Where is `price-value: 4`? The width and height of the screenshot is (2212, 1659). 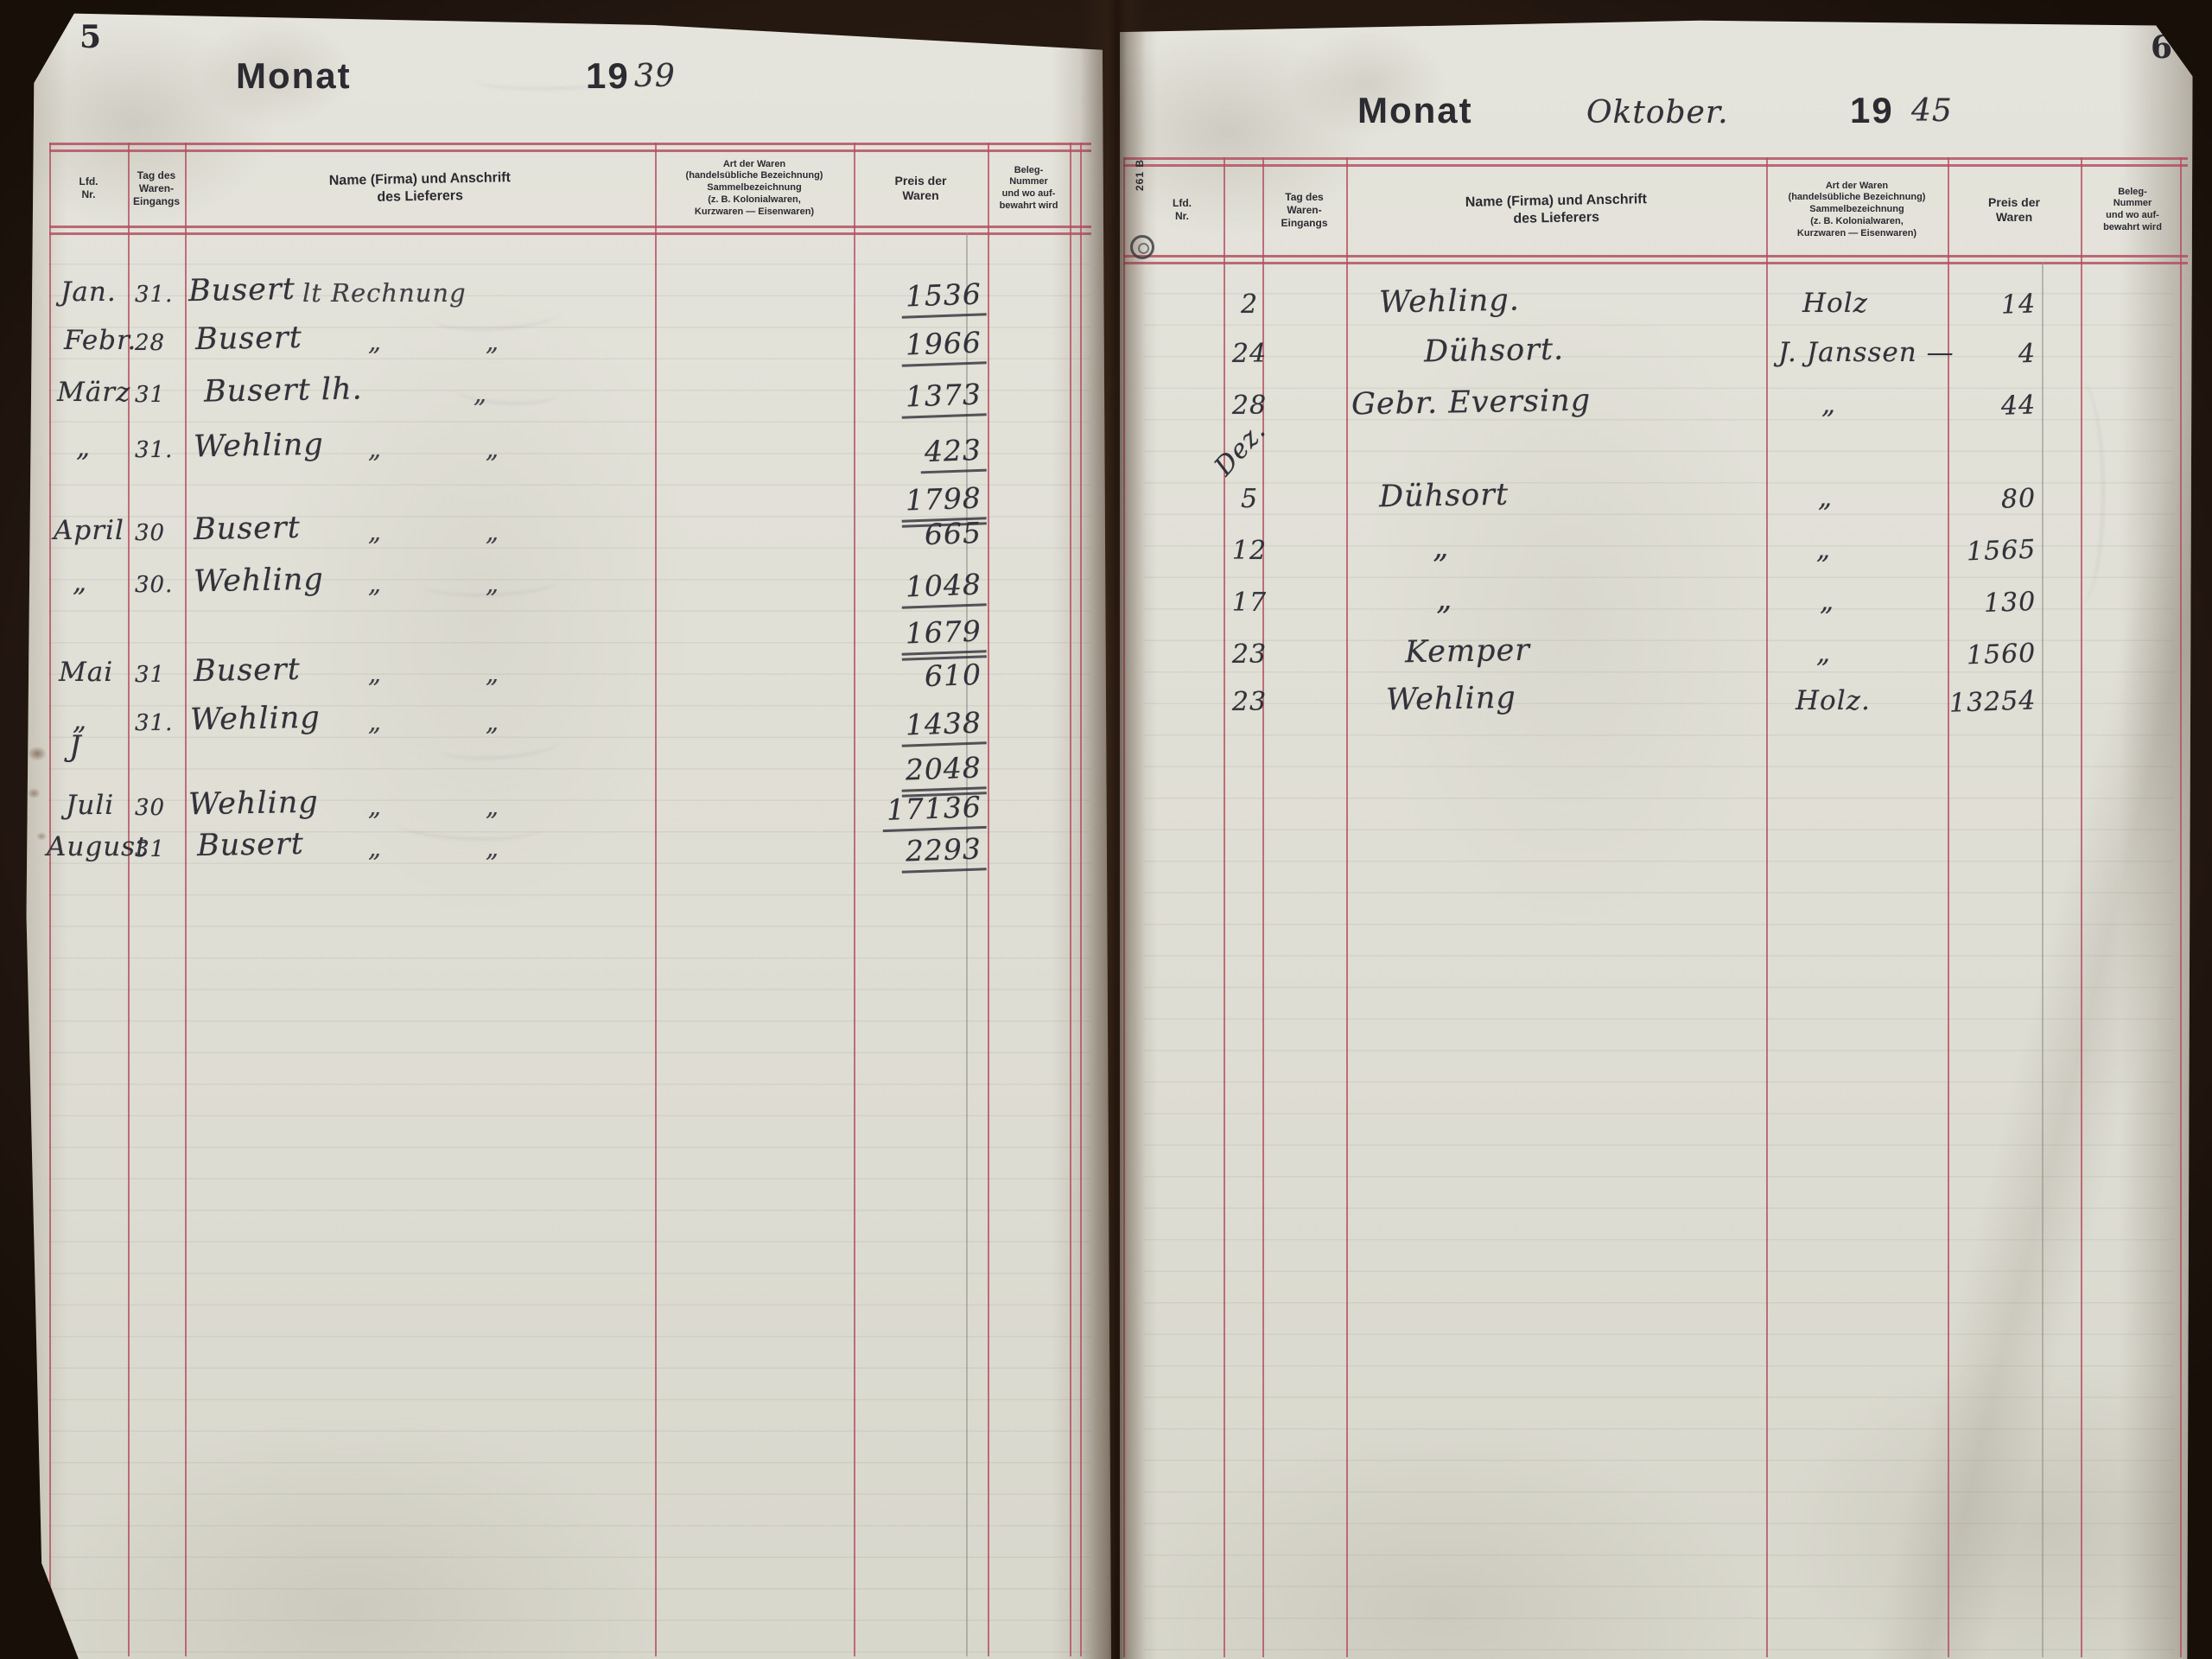
price-value: 4 is located at coordinates (2026, 355).